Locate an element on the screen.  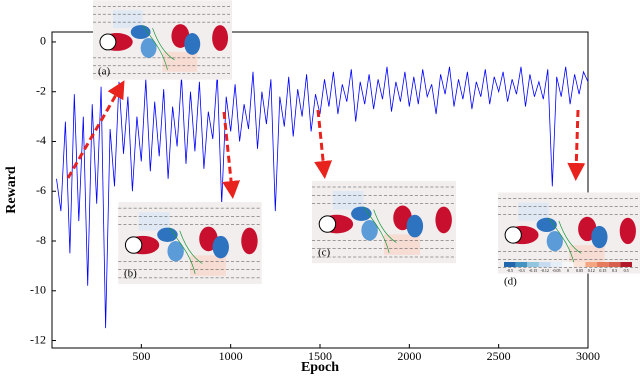
y-tick-label: -4 is located at coordinates (41, 140).